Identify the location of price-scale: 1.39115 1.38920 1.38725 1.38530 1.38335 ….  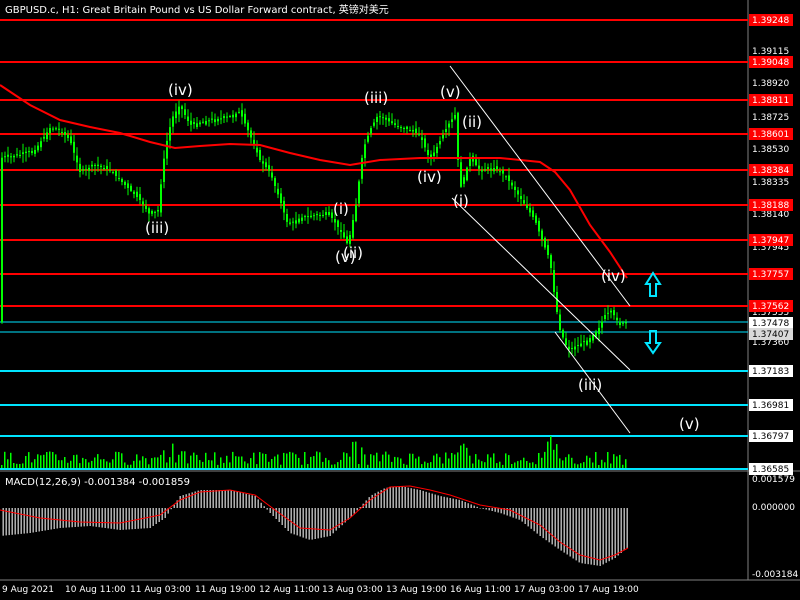
(770, 197).